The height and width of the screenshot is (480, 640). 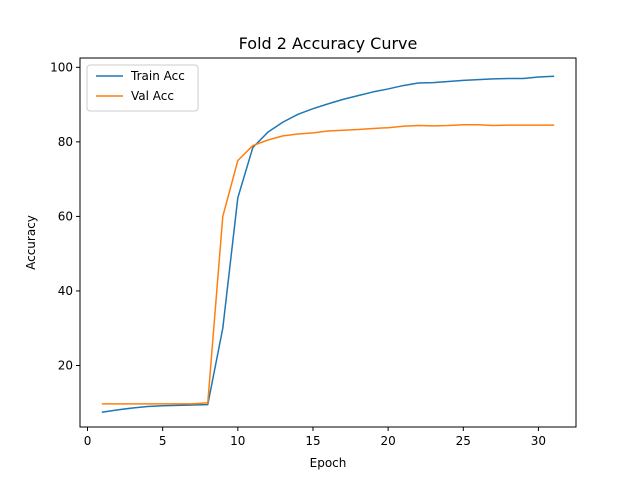 I want to click on y-axis-ticks: 20 40 60 80 100, so click(x=65, y=216).